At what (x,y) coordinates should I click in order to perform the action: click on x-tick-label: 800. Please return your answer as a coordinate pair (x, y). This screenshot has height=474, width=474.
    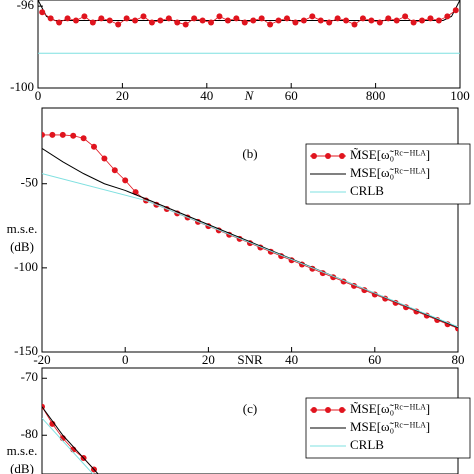
    Looking at the image, I should click on (376, 95).